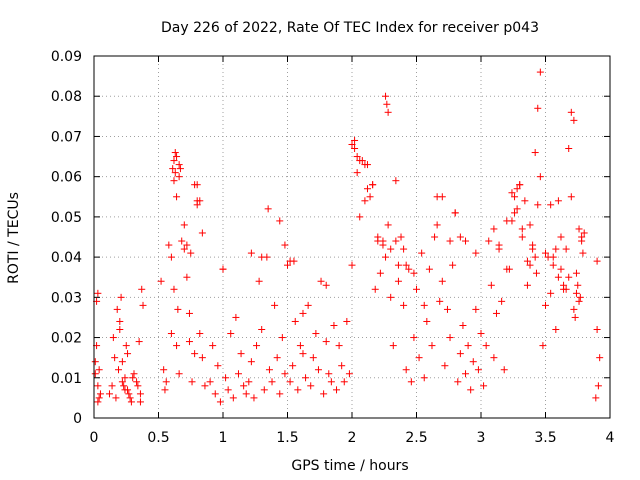 This screenshot has width=640, height=480. What do you see at coordinates (66, 379) in the screenshot?
I see `y-tick-label: 0.01` at bounding box center [66, 379].